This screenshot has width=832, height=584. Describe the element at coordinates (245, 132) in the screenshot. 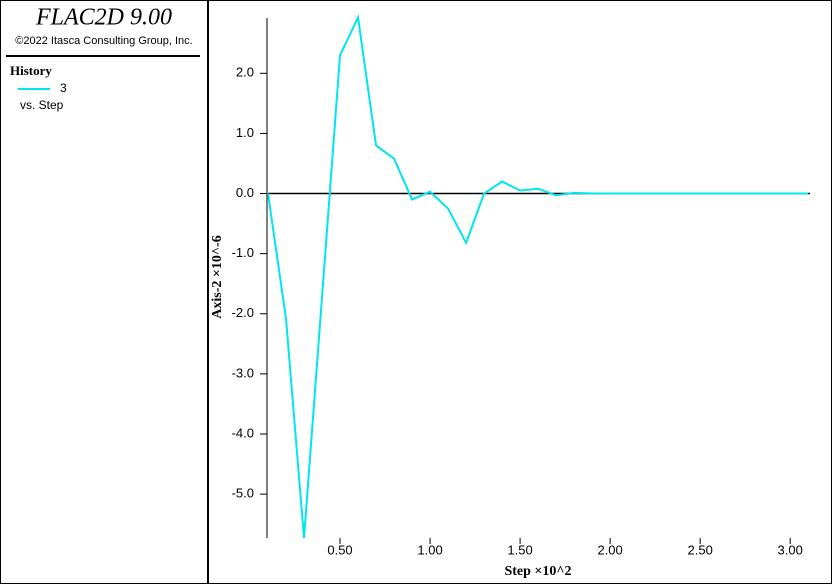

I see `y-tick-label: 1.0` at that location.